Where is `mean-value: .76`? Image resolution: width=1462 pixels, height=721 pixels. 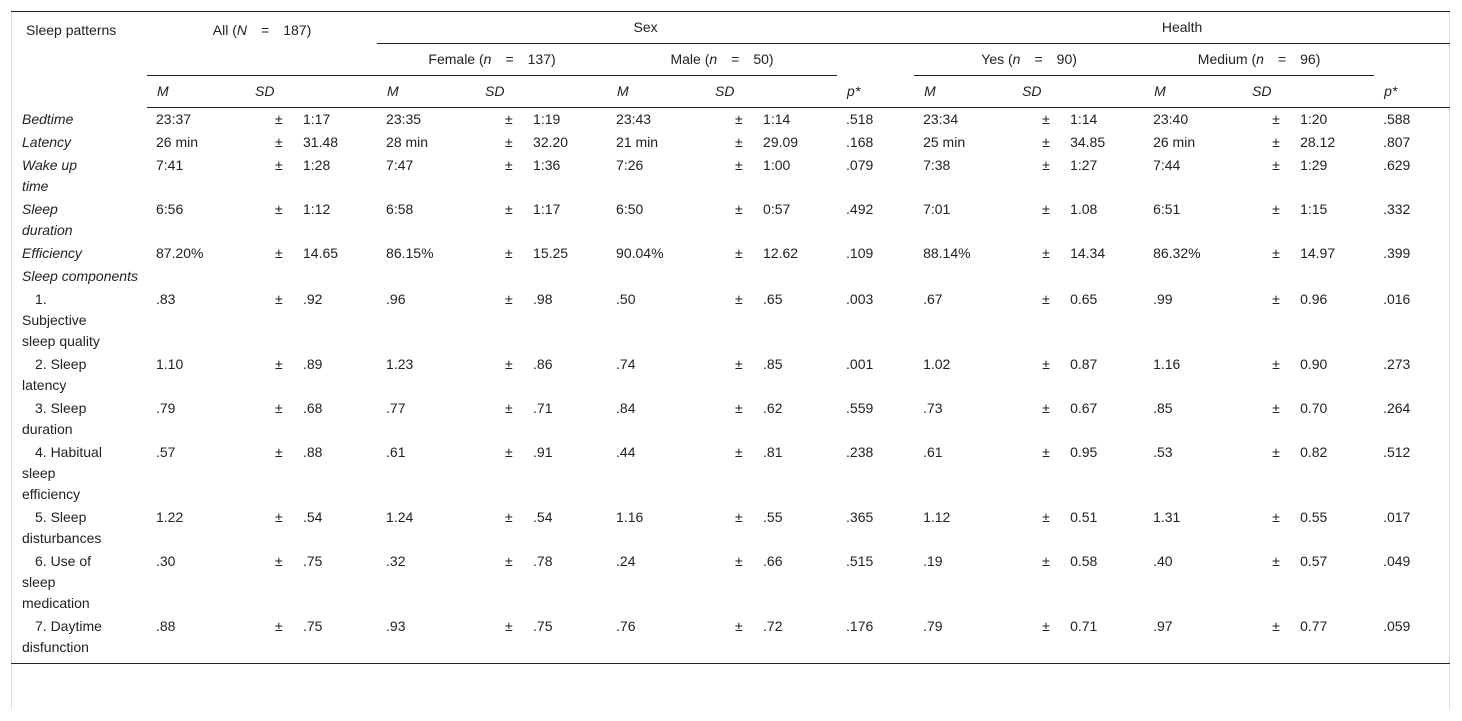
mean-value: .76 is located at coordinates (626, 626).